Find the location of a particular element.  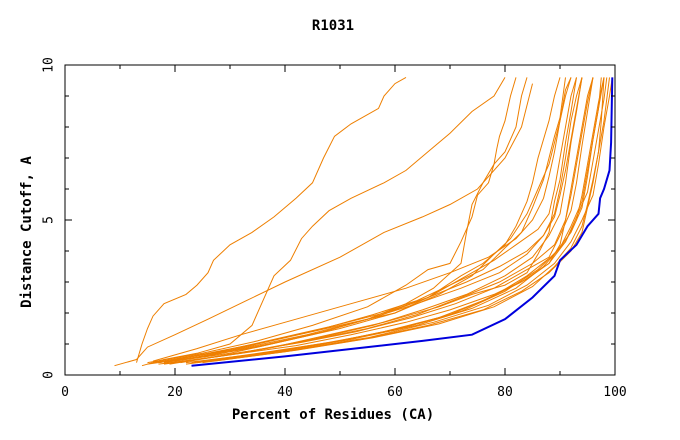

x-tick-label: 80 is located at coordinates (505, 392).